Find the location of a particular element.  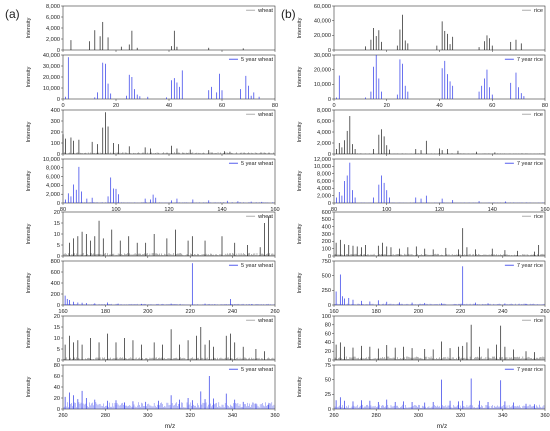

y-tick-label: 80 is located at coordinates (328, 326).